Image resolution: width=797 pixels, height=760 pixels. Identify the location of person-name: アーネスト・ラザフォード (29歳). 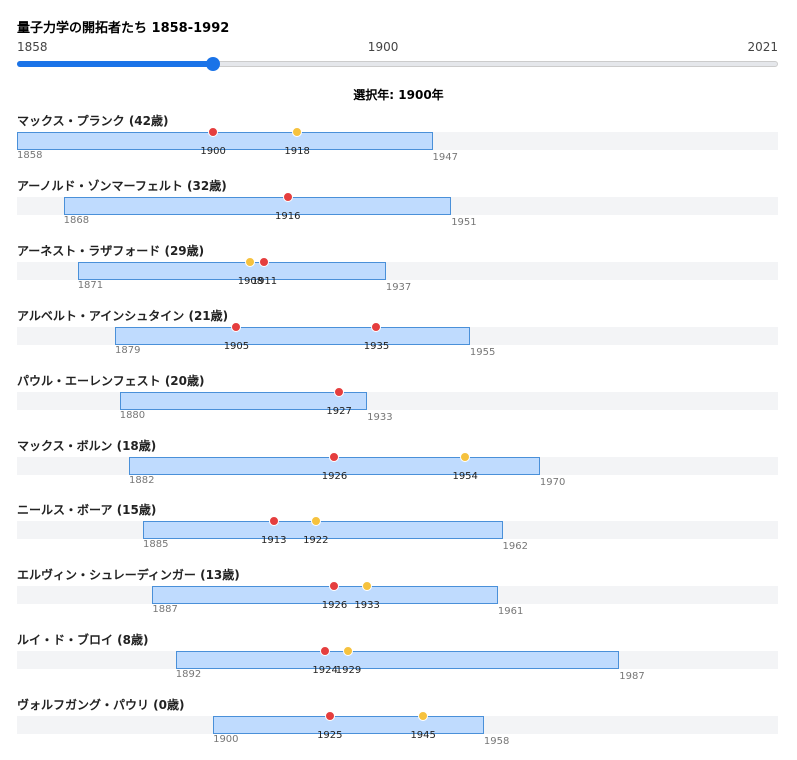
(111, 250).